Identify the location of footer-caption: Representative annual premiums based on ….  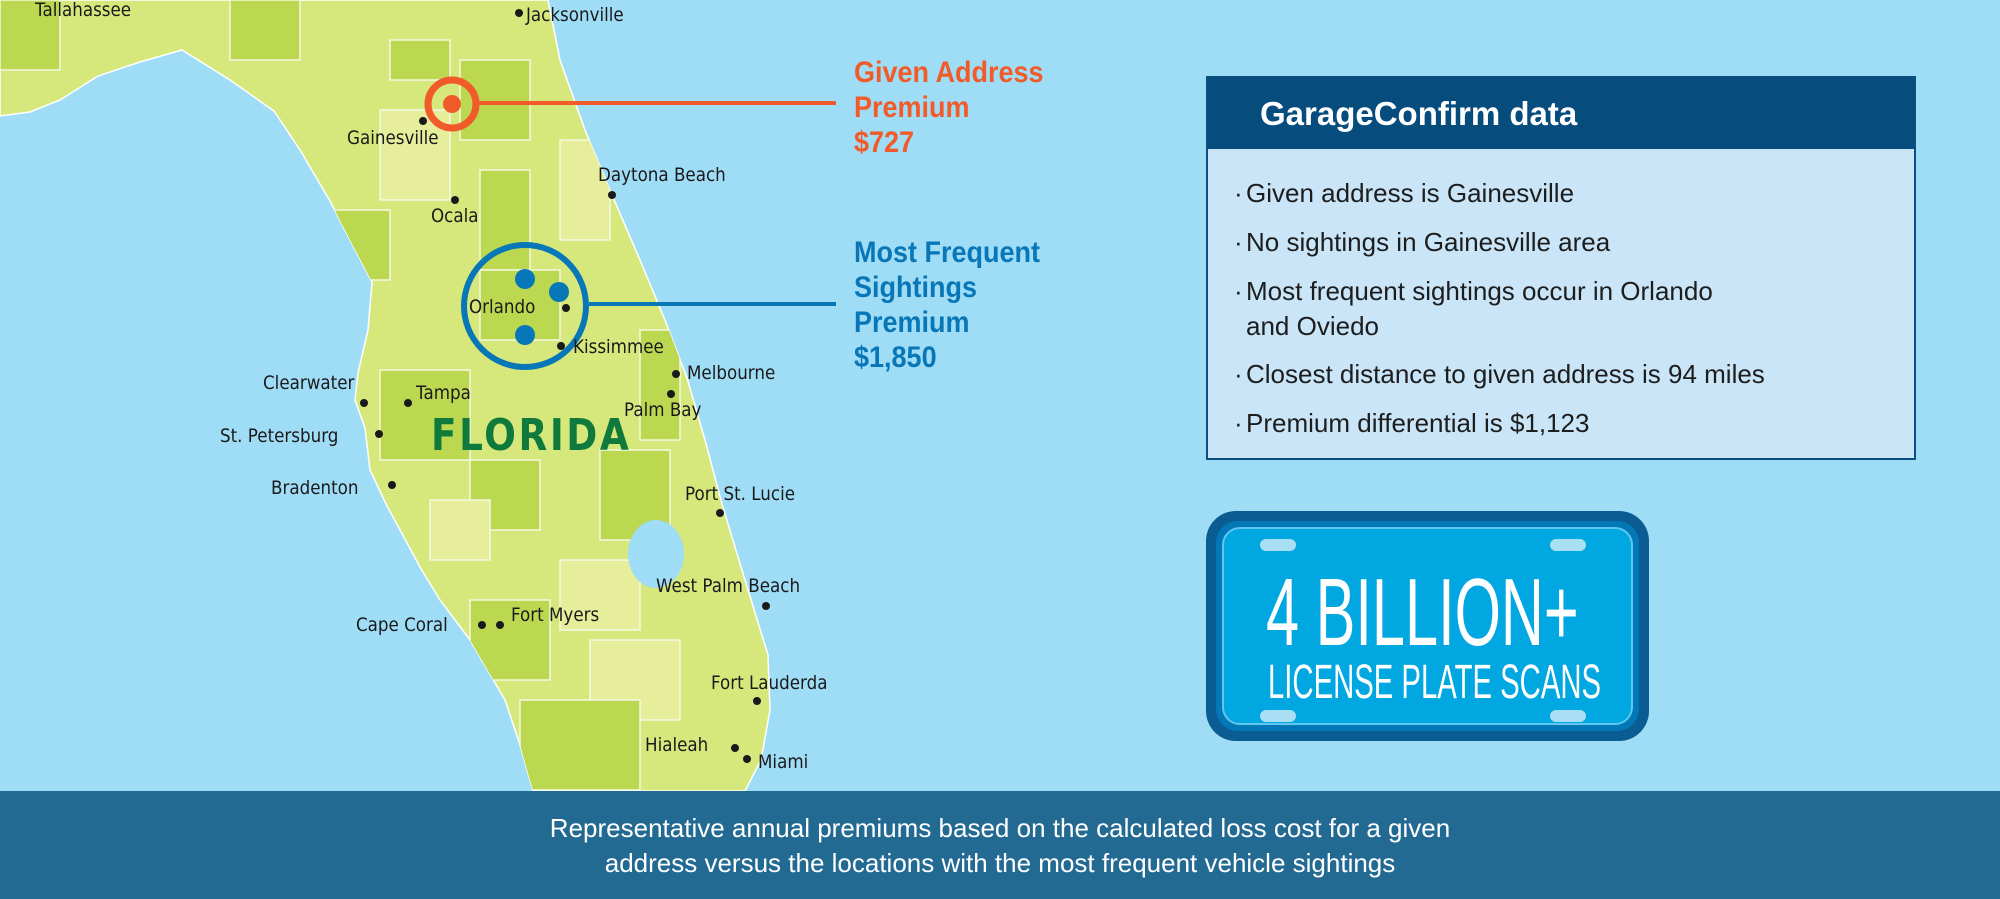
(1000, 845).